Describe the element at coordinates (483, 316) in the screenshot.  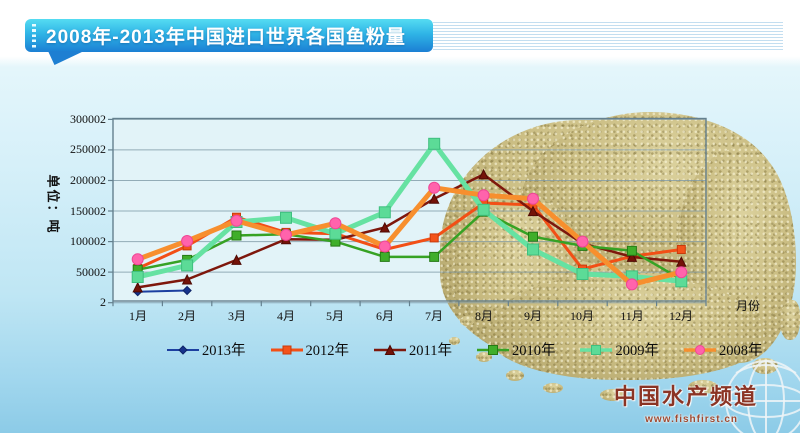
I see `x-tick-label: 8月` at that location.